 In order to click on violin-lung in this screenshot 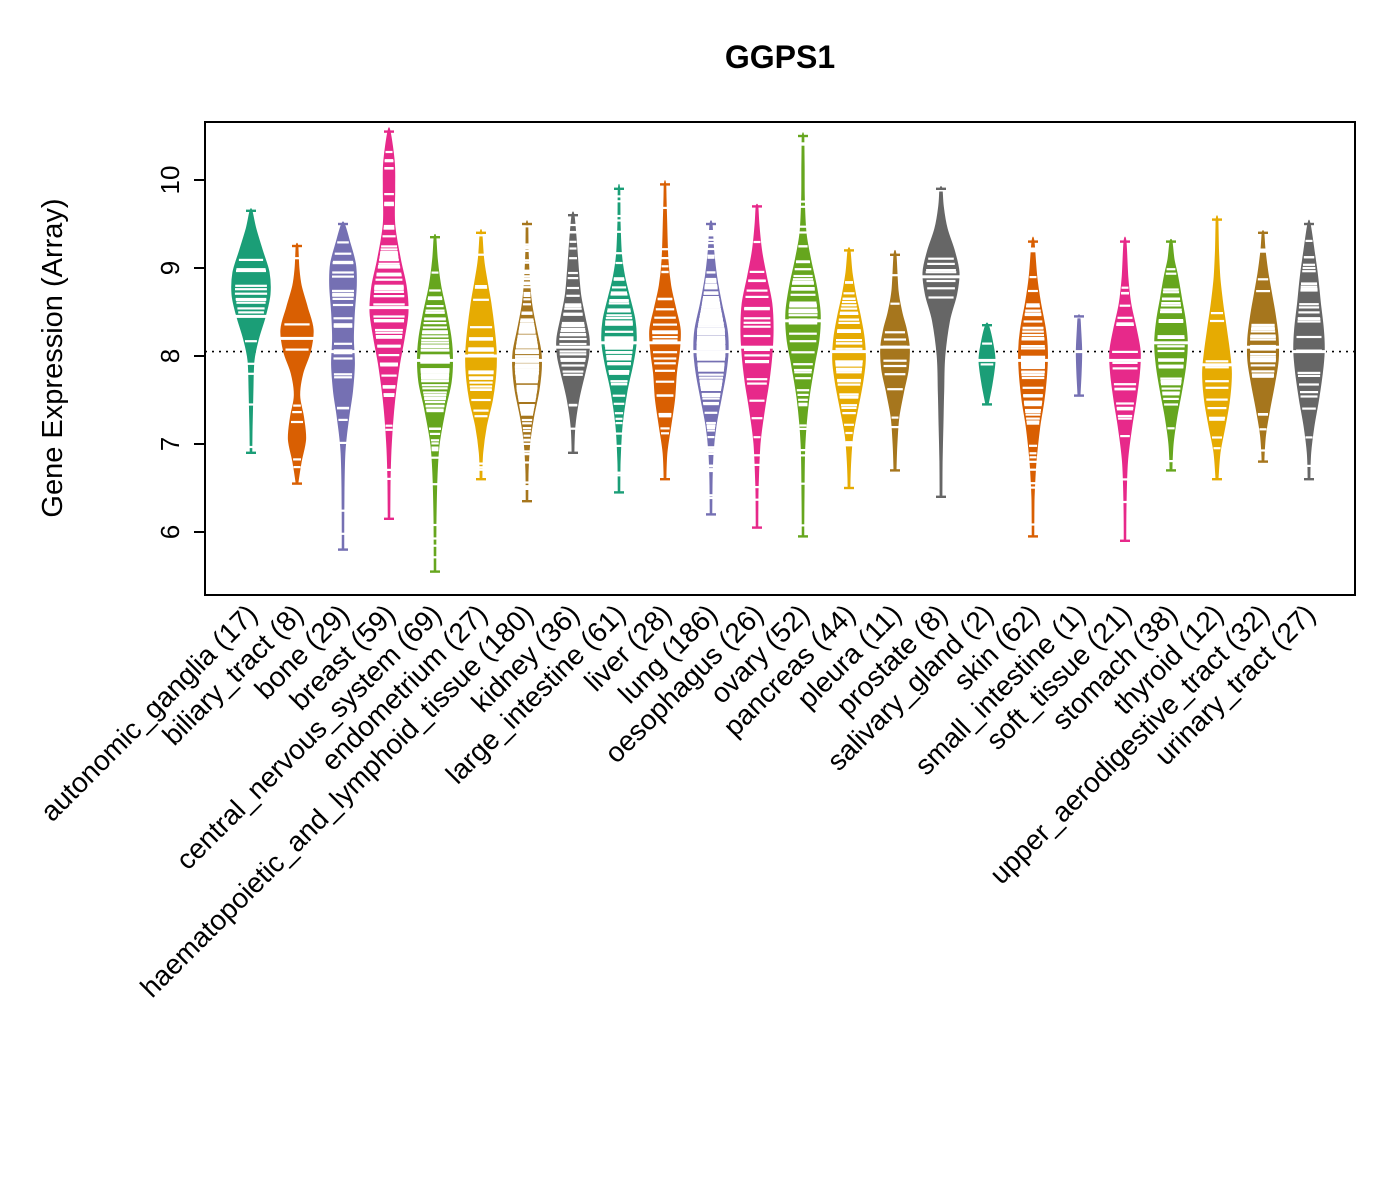, I will do `click(711, 368)`.